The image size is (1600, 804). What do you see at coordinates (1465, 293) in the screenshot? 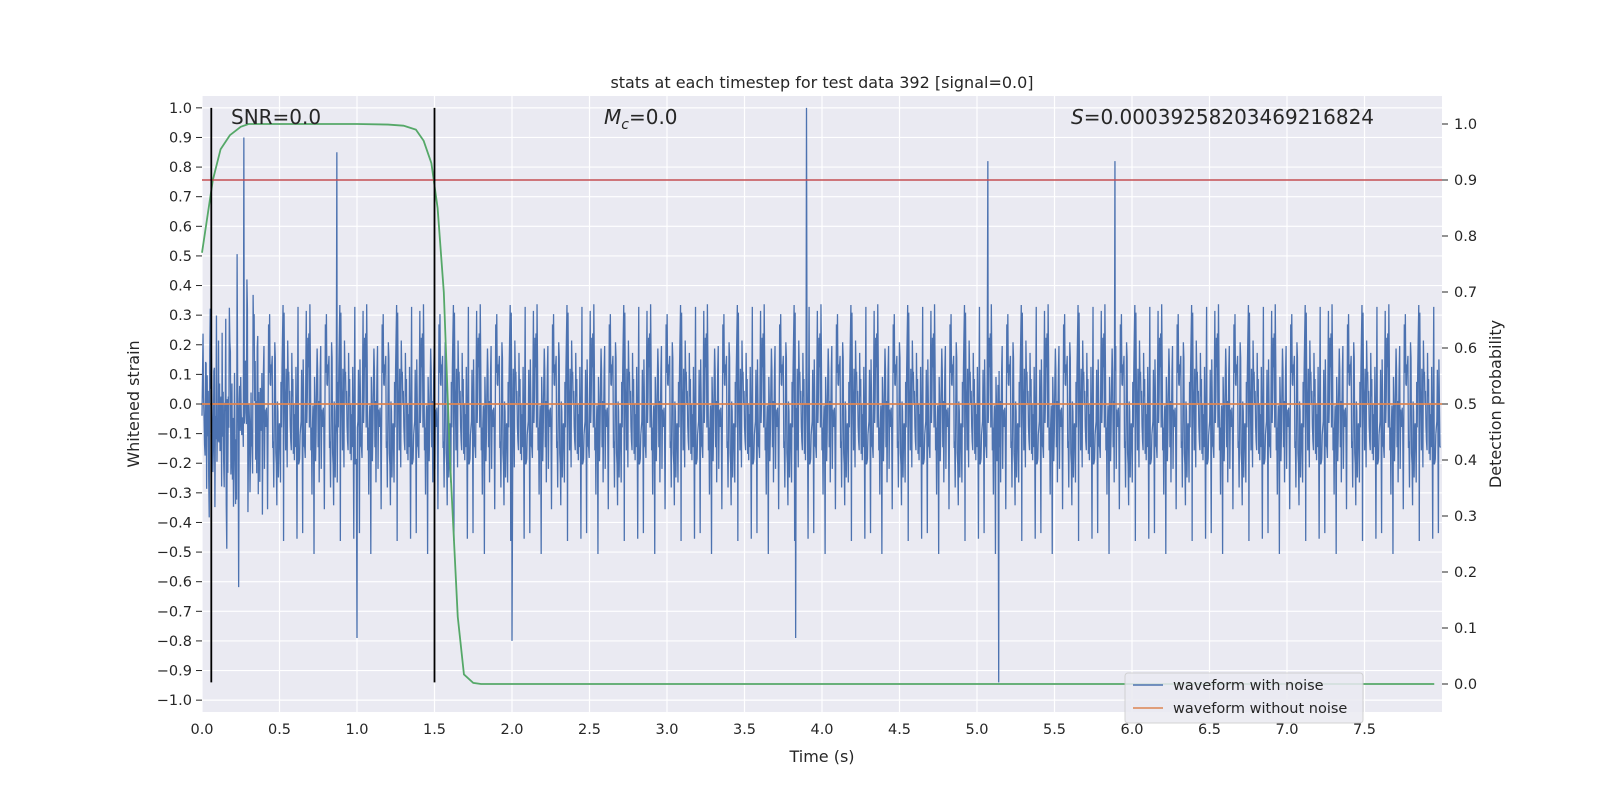
I see `y2-tick-label: 0.7` at bounding box center [1465, 293].